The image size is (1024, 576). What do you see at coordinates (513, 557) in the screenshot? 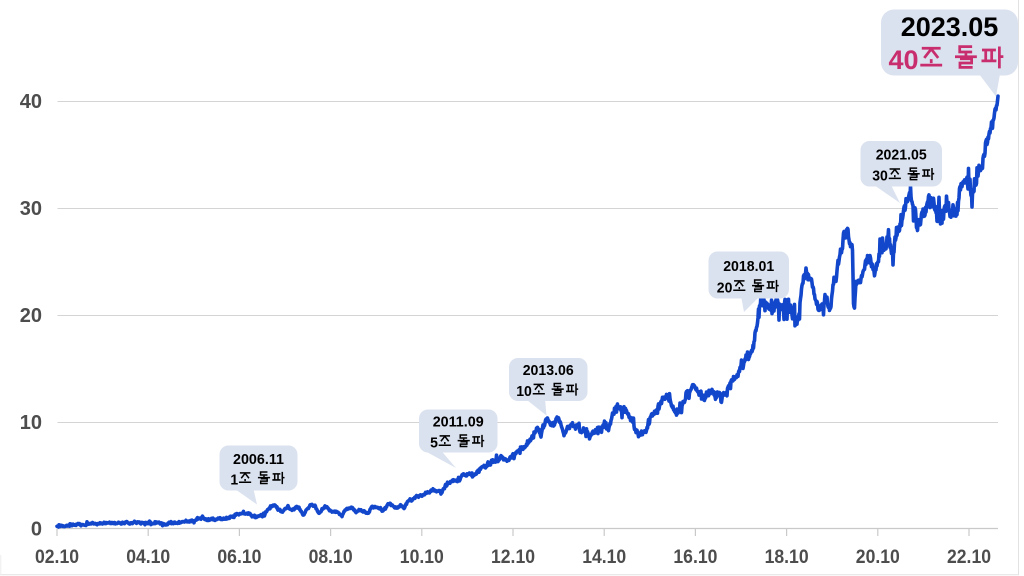
I see `svg-text: 12.10` at bounding box center [513, 557].